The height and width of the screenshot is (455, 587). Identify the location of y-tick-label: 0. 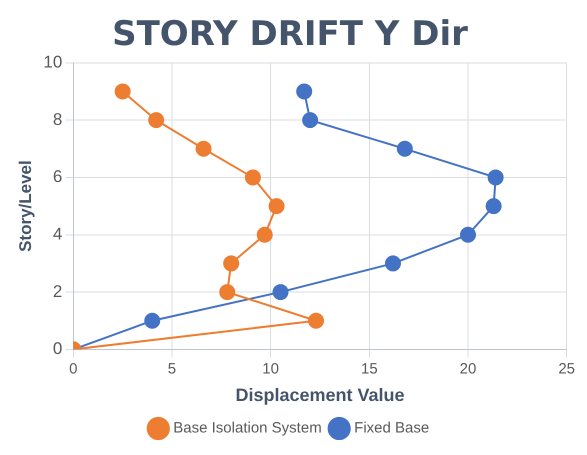
(57, 348).